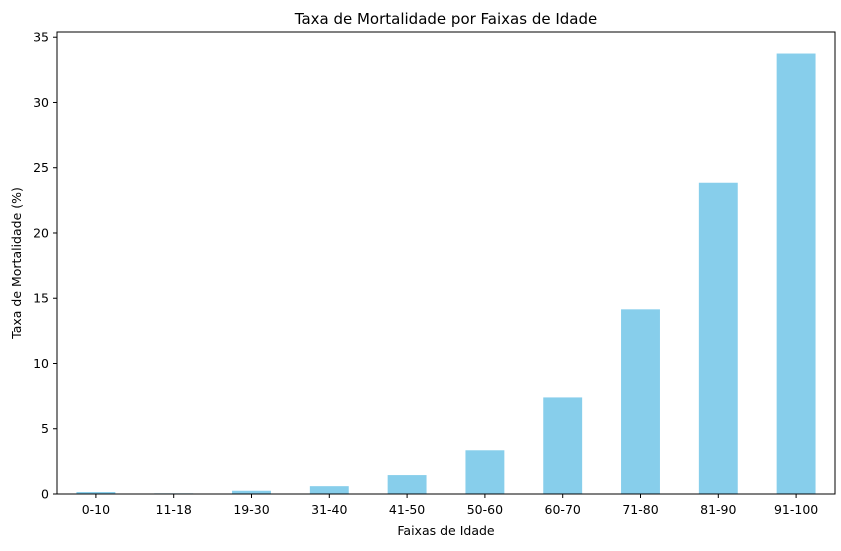  I want to click on x-tick-label-31-40: 31-40, so click(329, 509).